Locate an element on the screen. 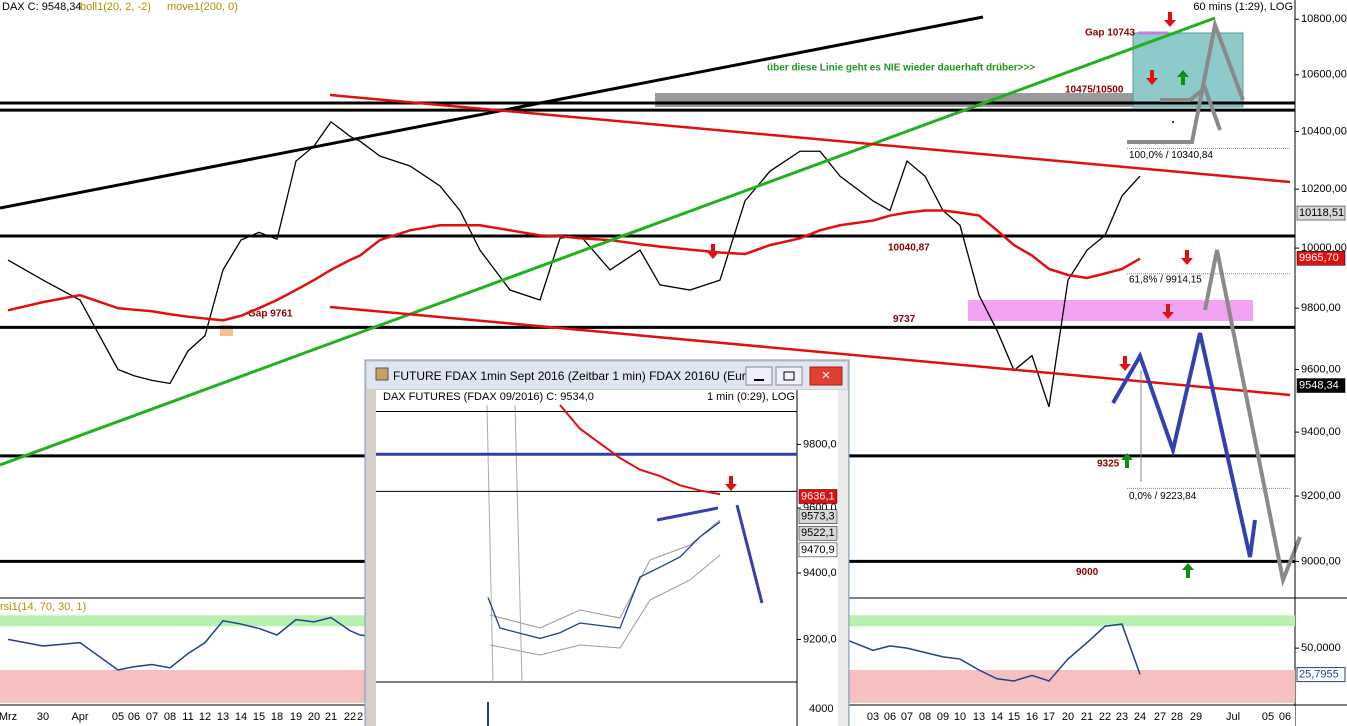  x-tick-label: Jul is located at coordinates (1233, 717).